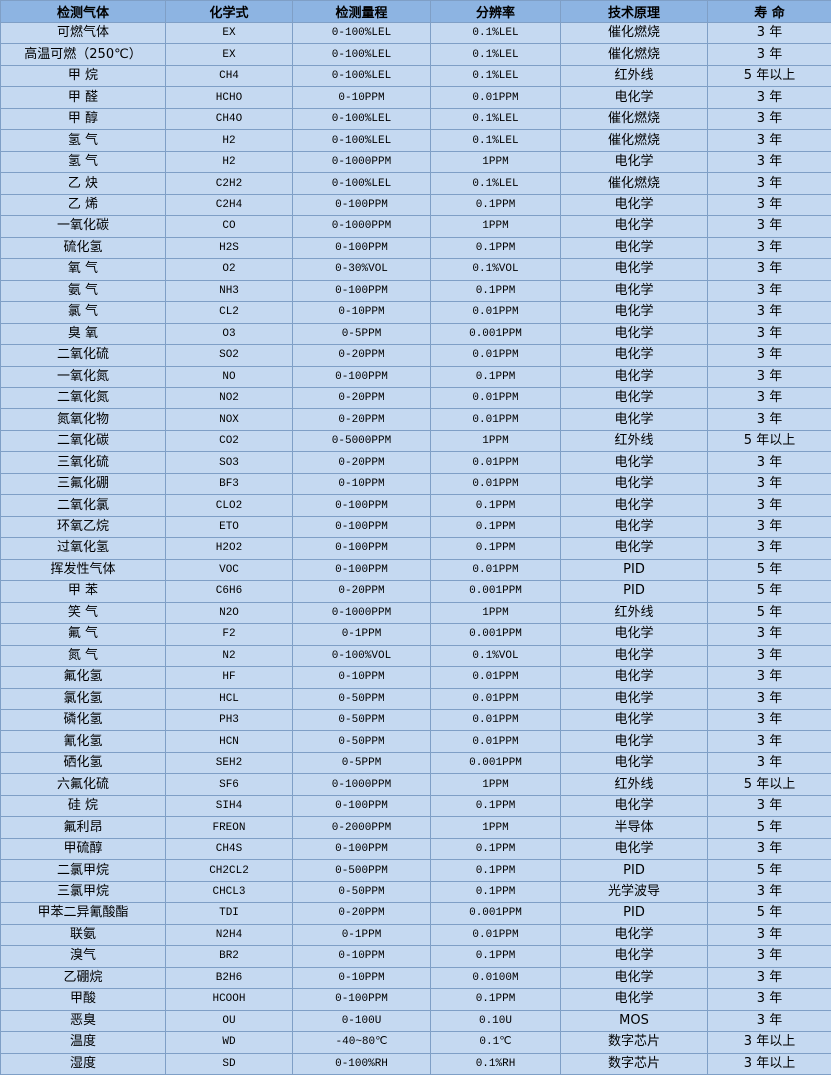  I want to click on header-cell: 检测量程, so click(361, 11).